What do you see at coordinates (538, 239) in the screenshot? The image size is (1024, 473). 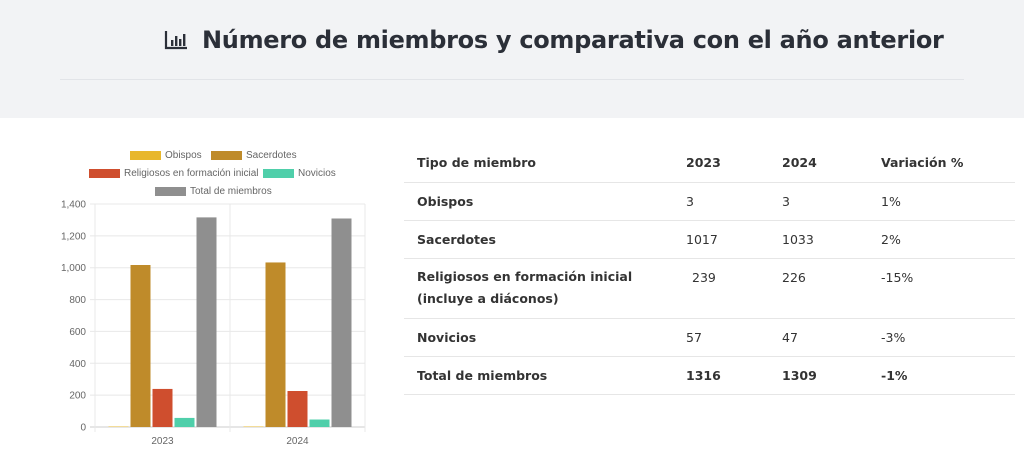 I see `cell-tipo: Sacerdotes` at bounding box center [538, 239].